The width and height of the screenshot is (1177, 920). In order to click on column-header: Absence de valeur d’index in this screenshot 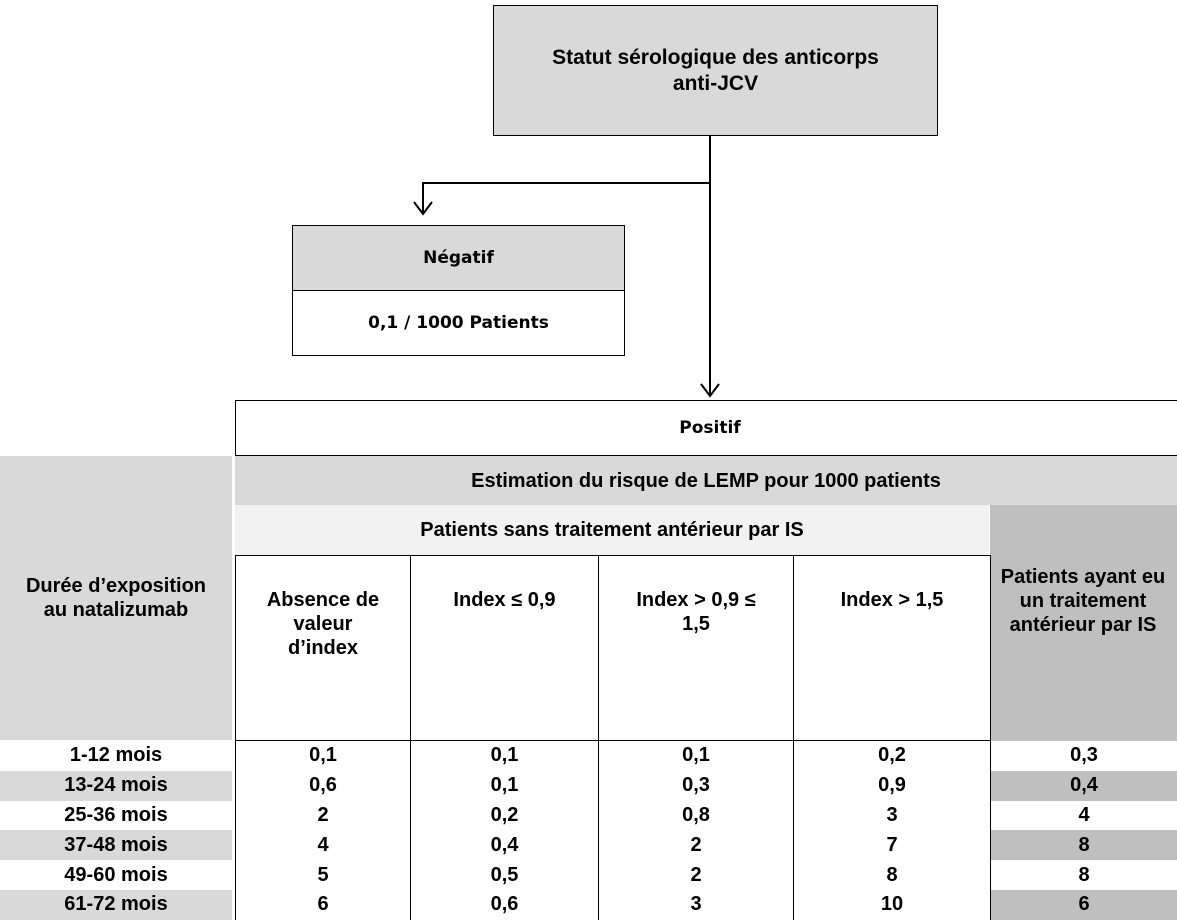, I will do `click(323, 648)`.